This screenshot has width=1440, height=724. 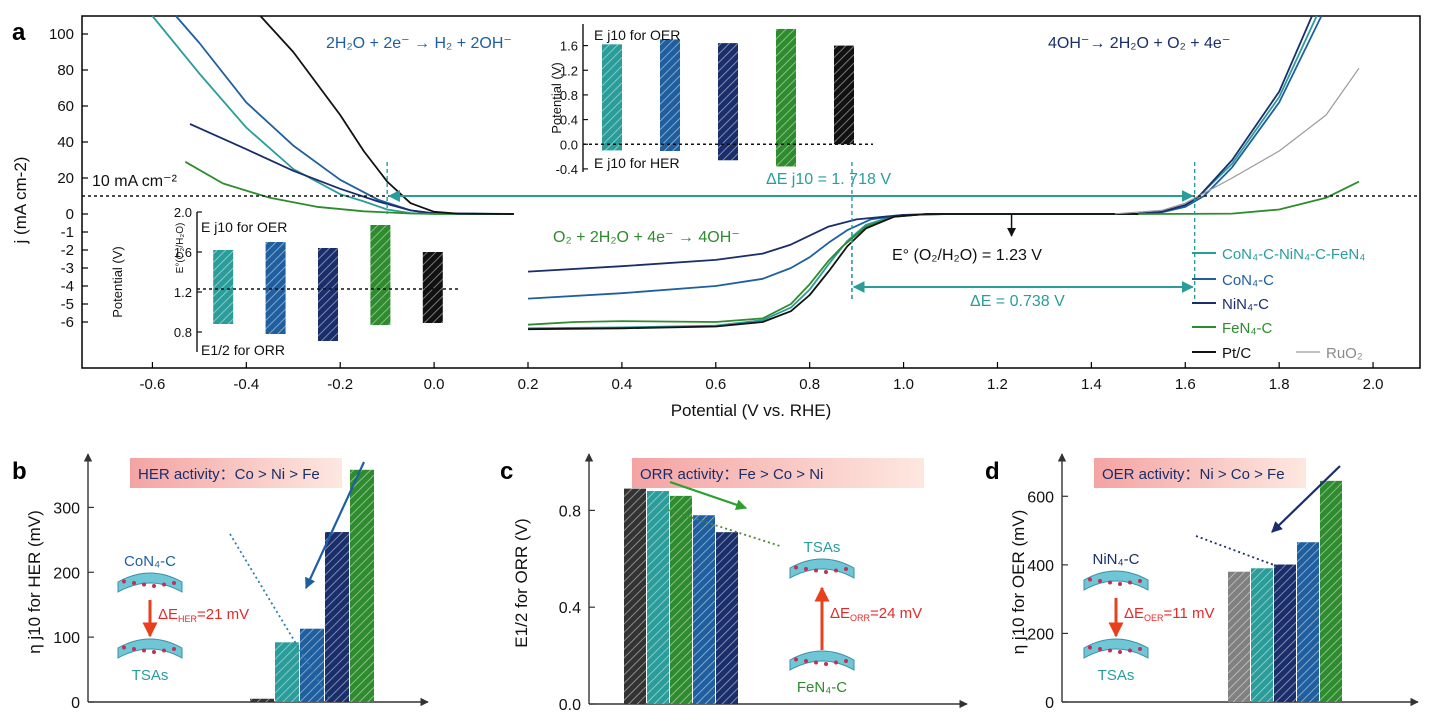 What do you see at coordinates (506, 471) in the screenshot?
I see `panel-letter: c` at bounding box center [506, 471].